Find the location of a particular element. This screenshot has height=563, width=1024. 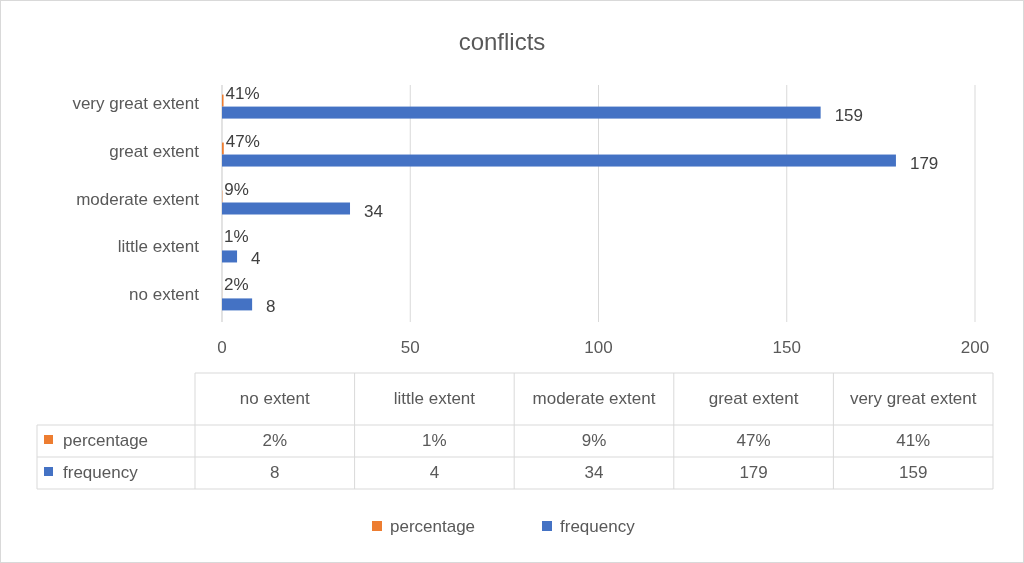

data-label: 2% is located at coordinates (236, 285).